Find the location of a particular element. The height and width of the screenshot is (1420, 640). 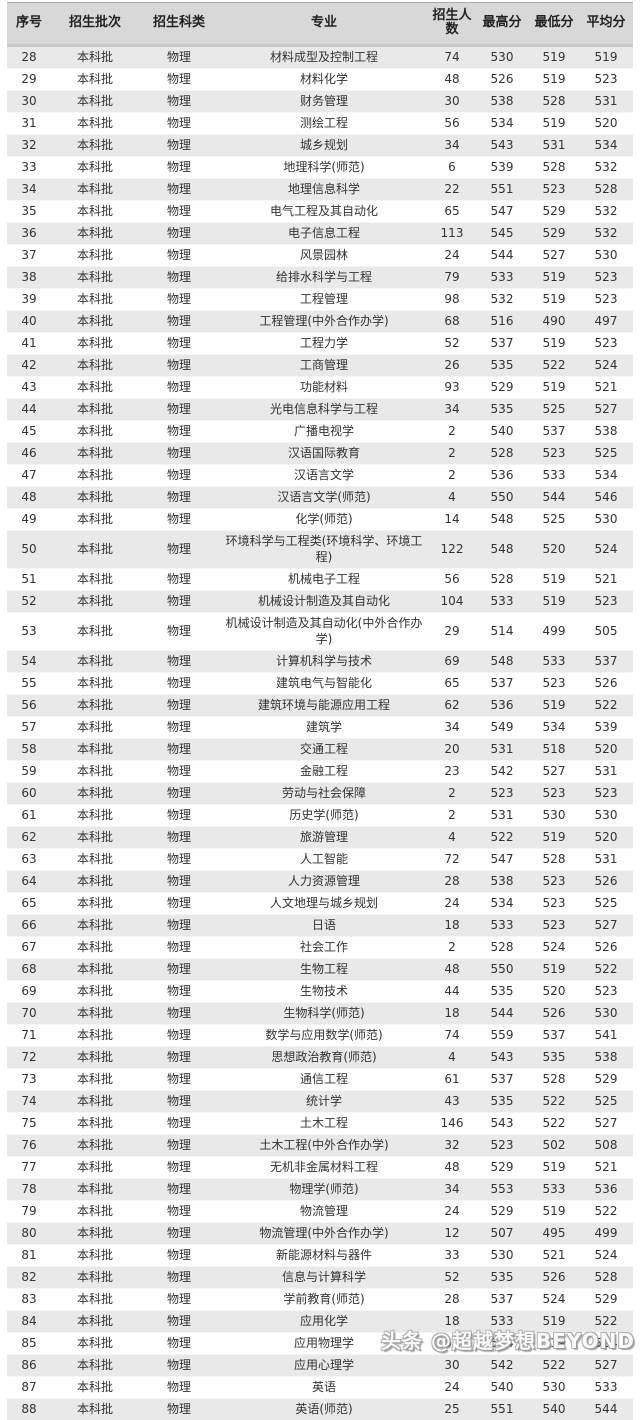

cell-index: 67 is located at coordinates (29, 948).